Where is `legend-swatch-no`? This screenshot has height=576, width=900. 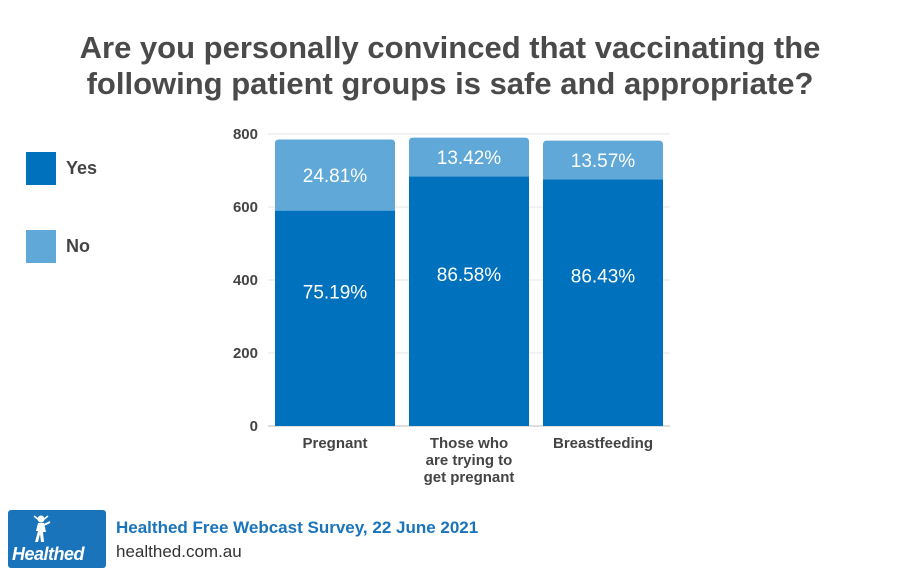 legend-swatch-no is located at coordinates (41, 246).